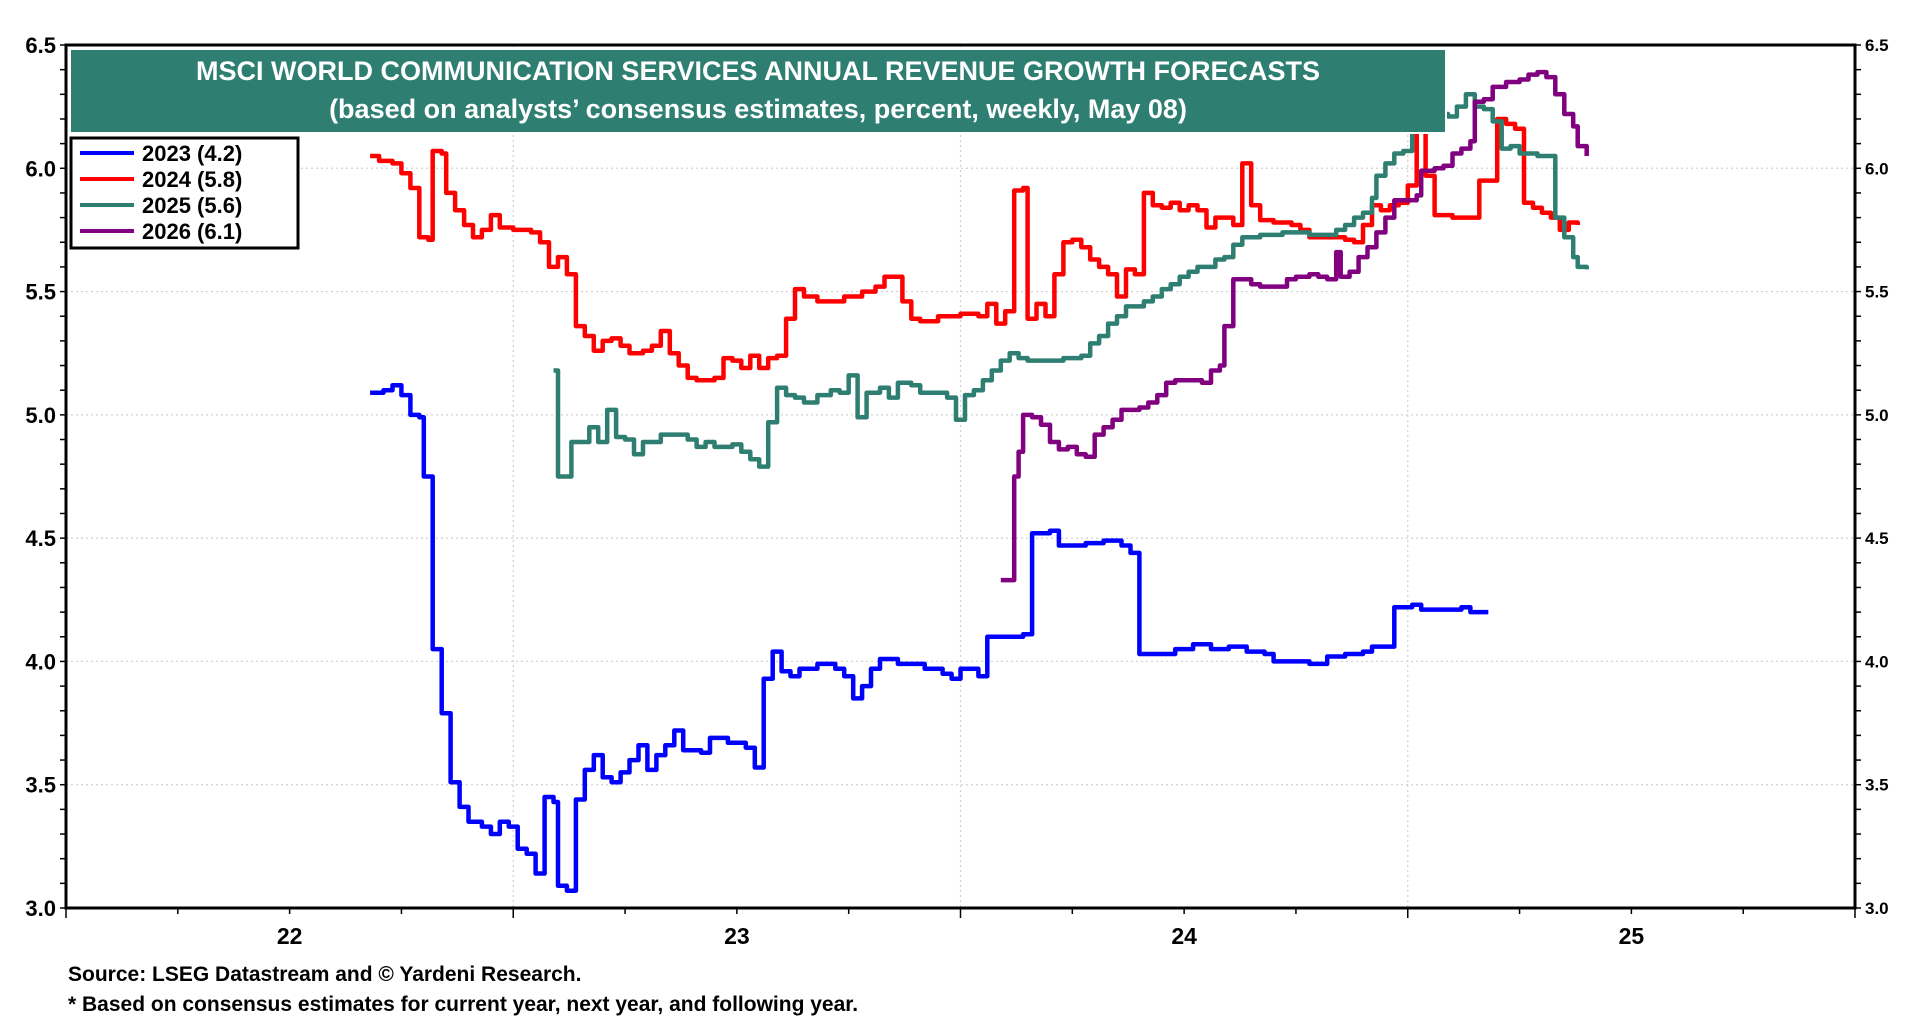 This screenshot has width=1920, height=1020. Describe the element at coordinates (290, 936) in the screenshot. I see `x-tick-label: 22` at that location.